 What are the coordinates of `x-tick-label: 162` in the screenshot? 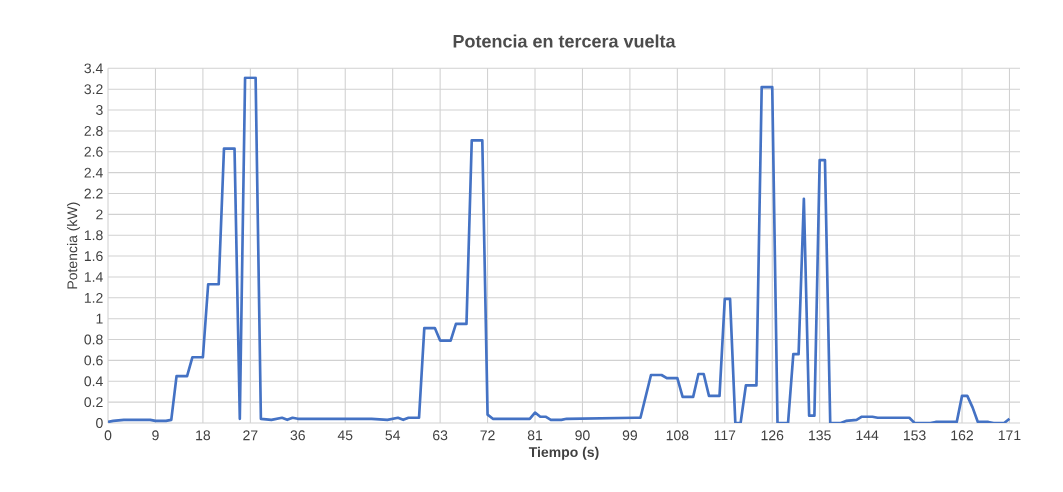 It's located at (962, 435).